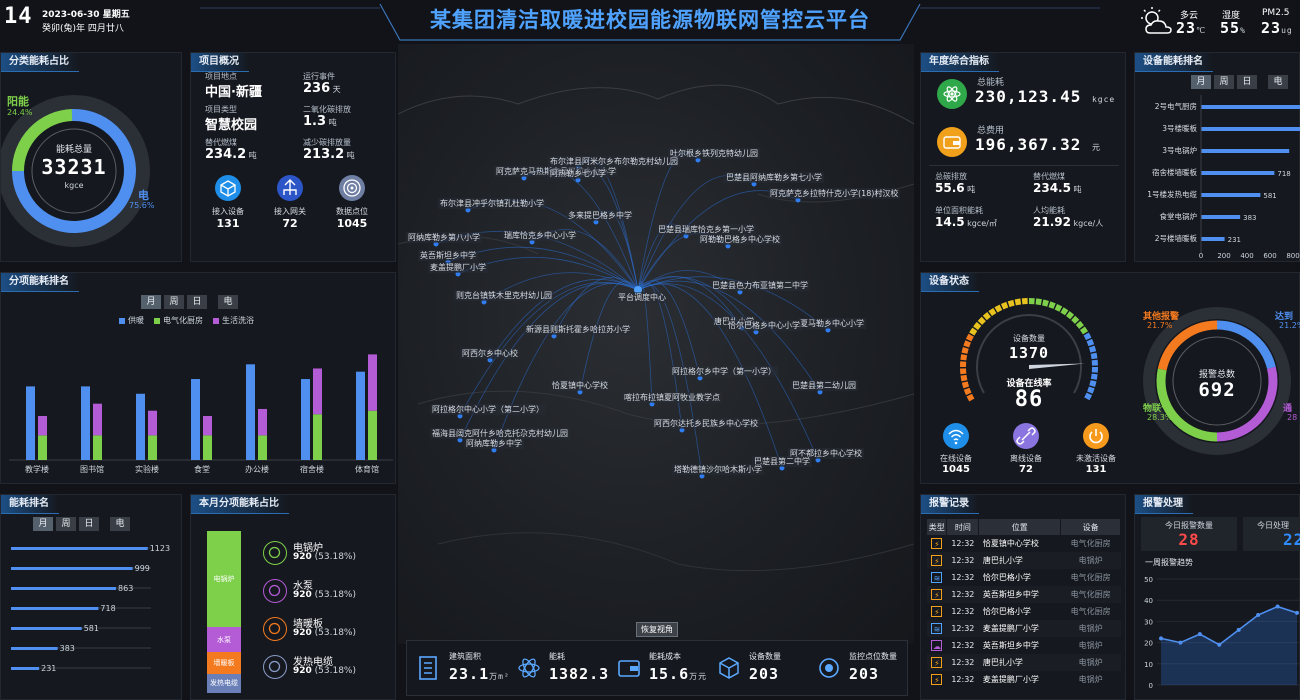 This screenshot has height=700, width=1300. Describe the element at coordinates (1024, 594) in the screenshot. I see `table-row: ⚡ 12:32 英吾斯坦乡中学 电气化厨房` at that location.